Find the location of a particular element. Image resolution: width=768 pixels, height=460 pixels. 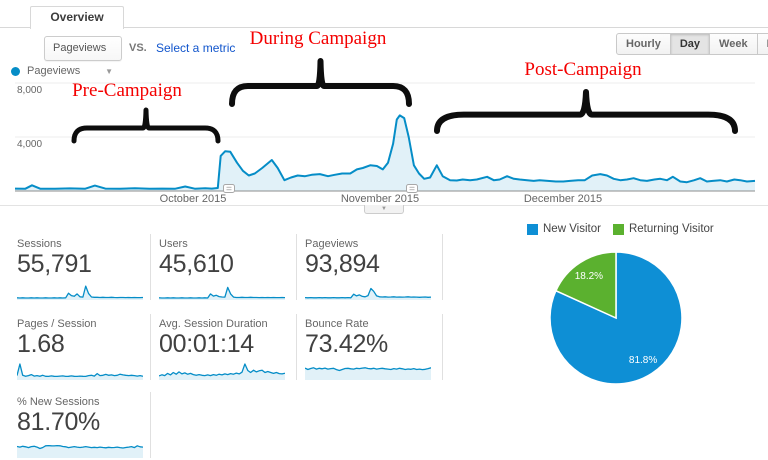

returning-visitor-swatch-icon is located at coordinates (618, 229).